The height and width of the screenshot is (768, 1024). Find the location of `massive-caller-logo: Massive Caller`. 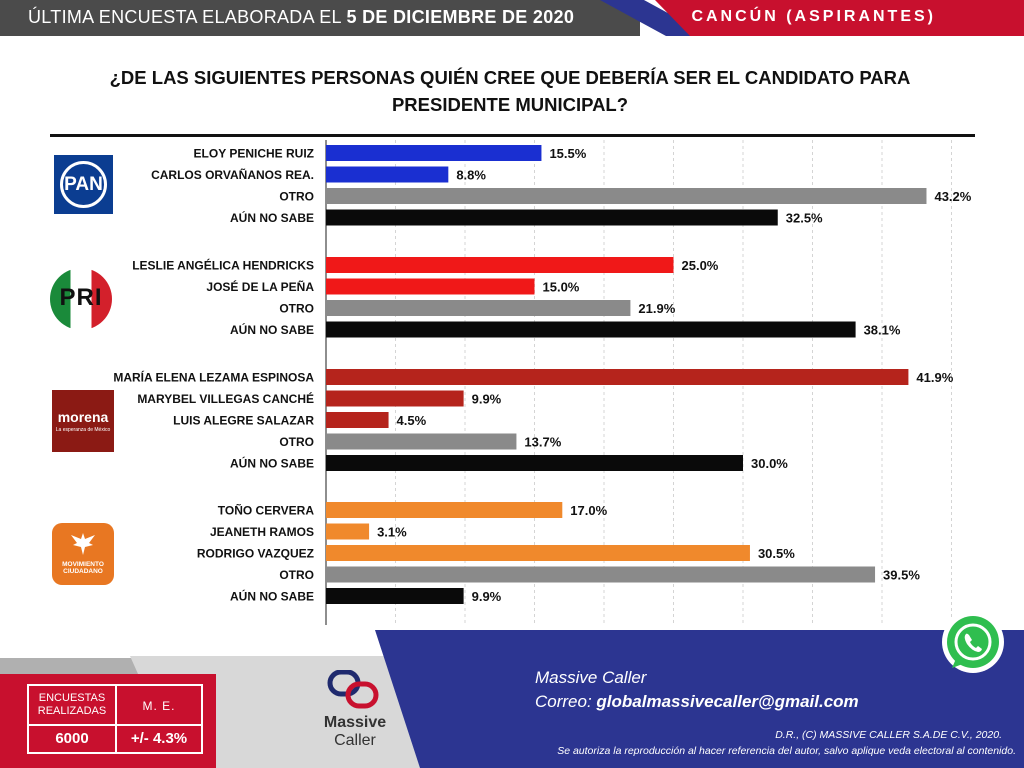

massive-caller-logo: Massive Caller is located at coordinates (355, 715).